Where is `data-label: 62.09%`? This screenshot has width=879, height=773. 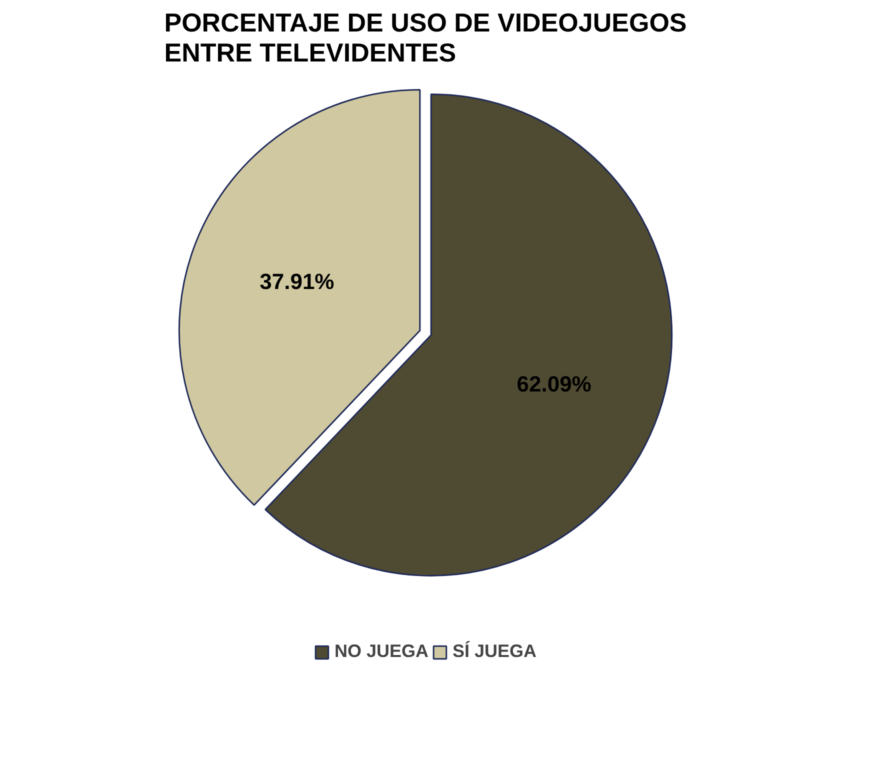
data-label: 62.09% is located at coordinates (554, 384).